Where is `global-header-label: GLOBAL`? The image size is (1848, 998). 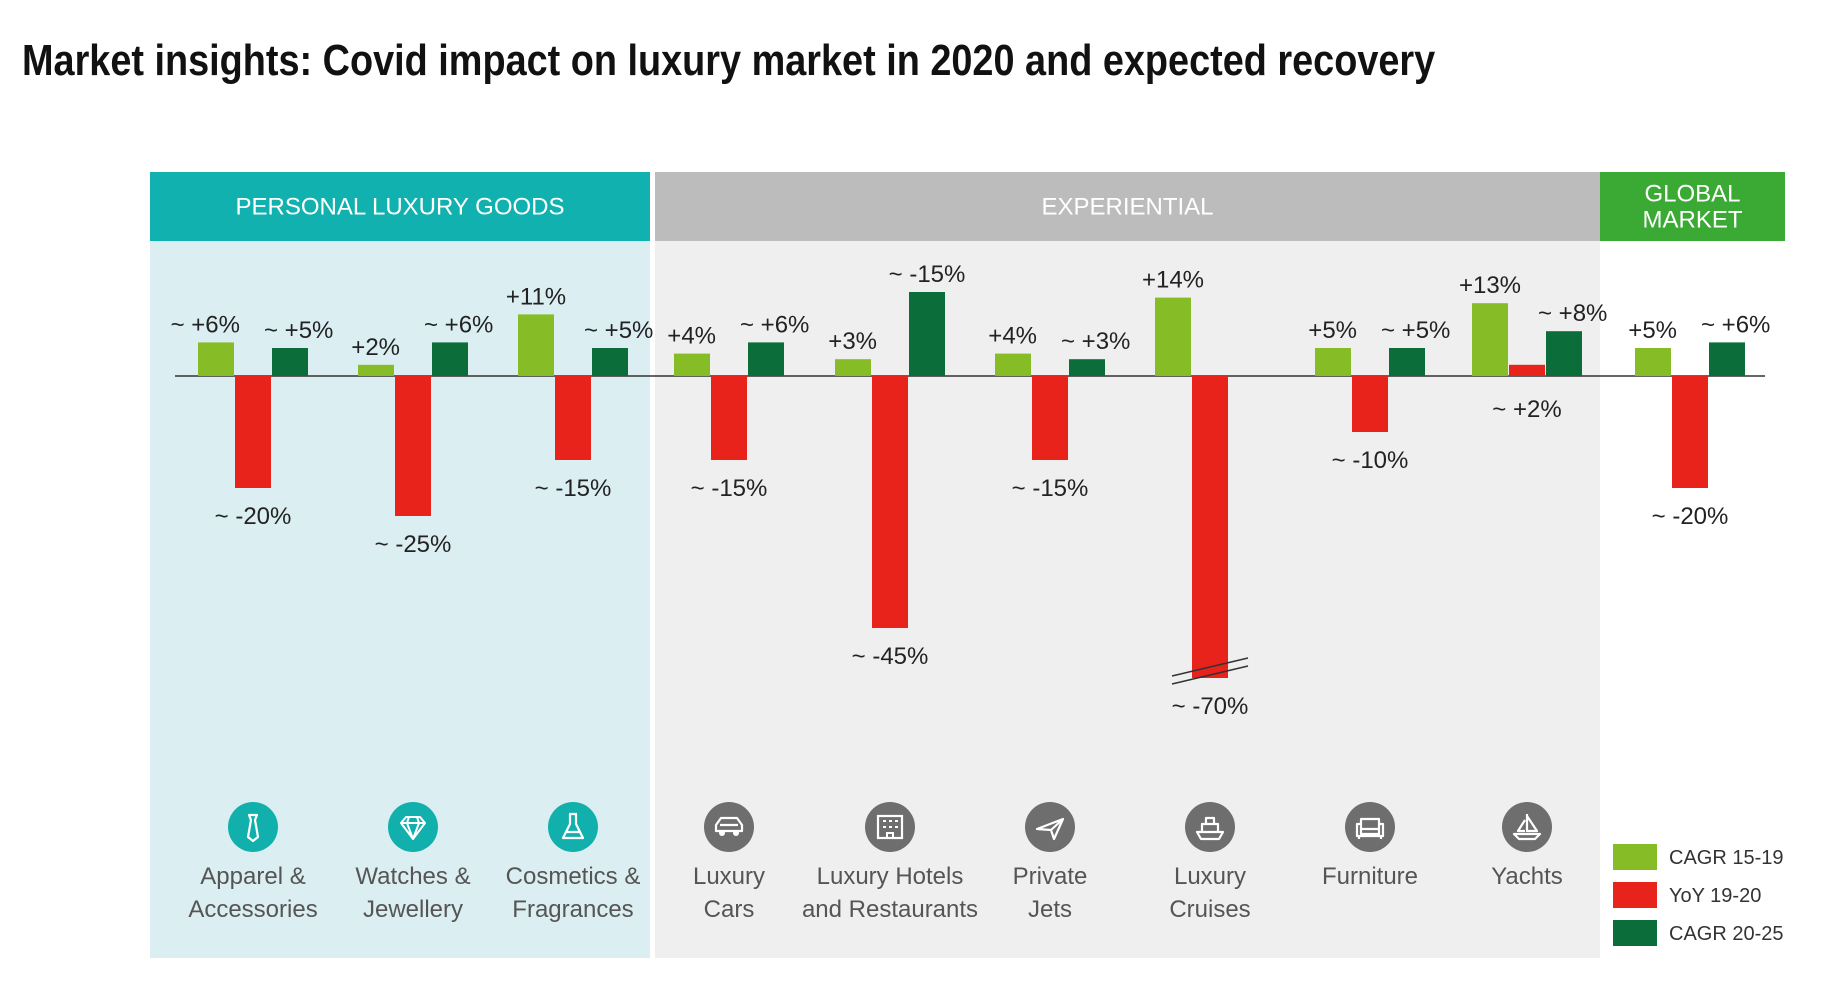
global-header-label: GLOBAL is located at coordinates (1692, 194).